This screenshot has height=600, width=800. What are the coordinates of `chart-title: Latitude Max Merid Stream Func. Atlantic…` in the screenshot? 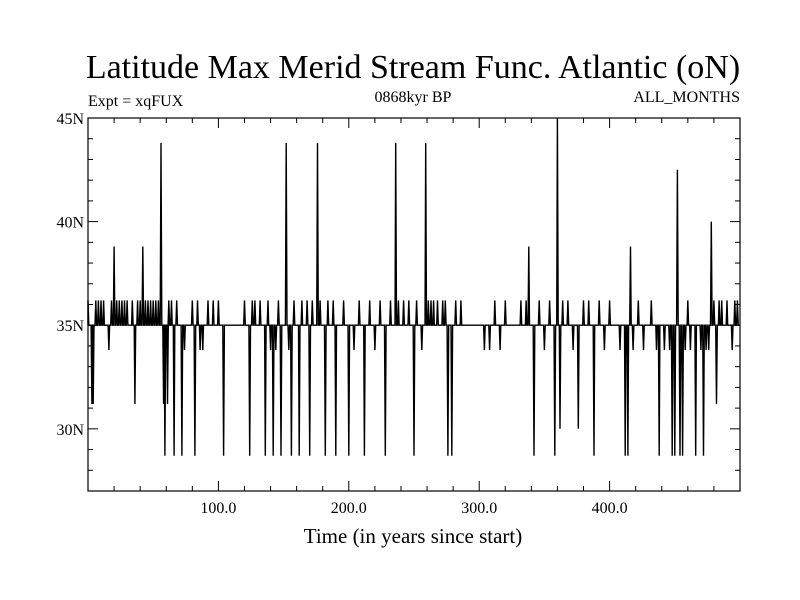 It's located at (413, 67).